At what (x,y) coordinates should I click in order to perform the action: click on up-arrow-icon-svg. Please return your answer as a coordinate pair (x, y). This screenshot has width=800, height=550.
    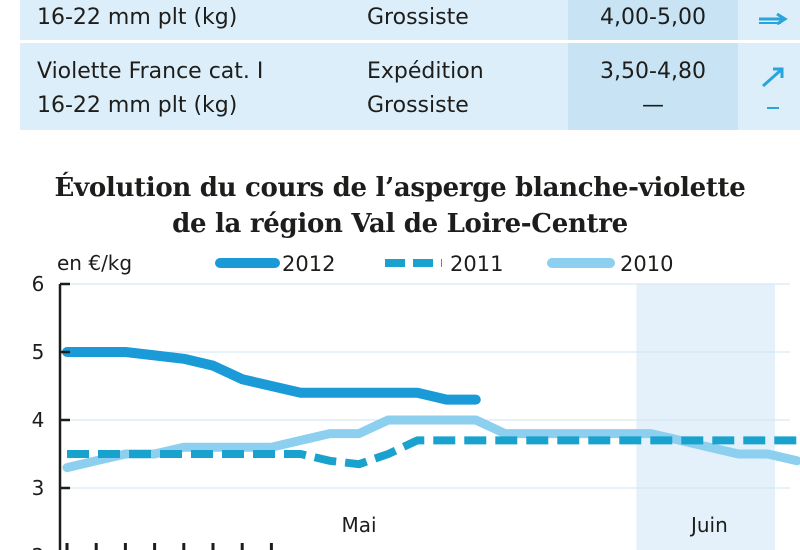
    Looking at the image, I should click on (773, 77).